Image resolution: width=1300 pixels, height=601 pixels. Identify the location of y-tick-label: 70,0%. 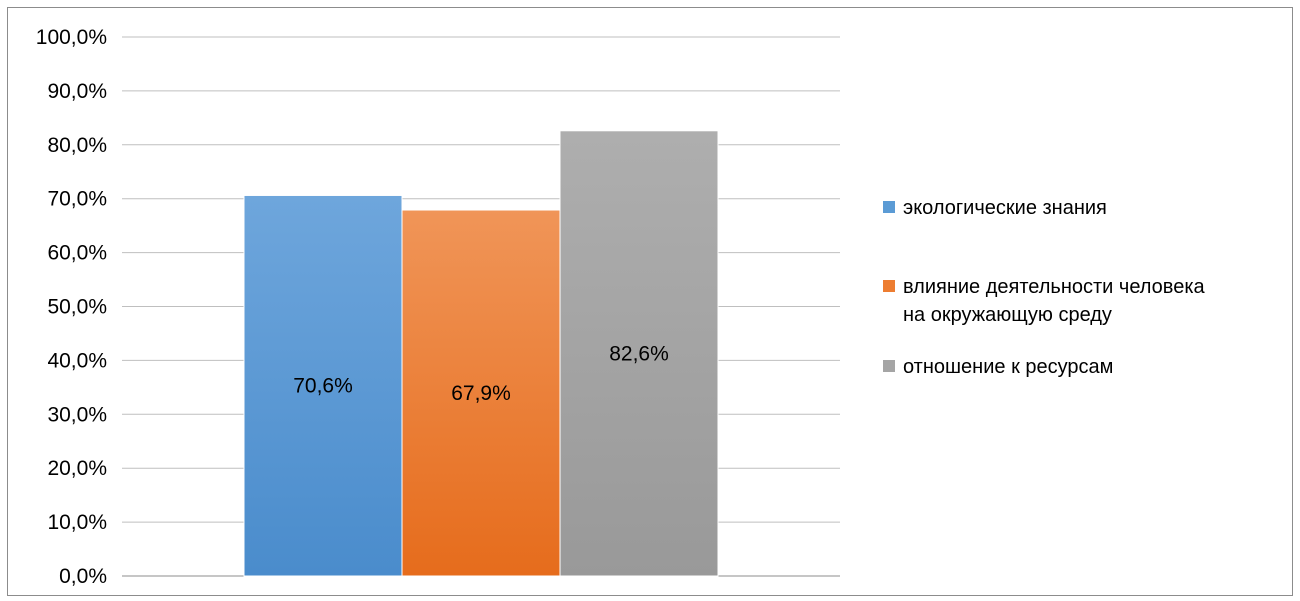
(77, 199).